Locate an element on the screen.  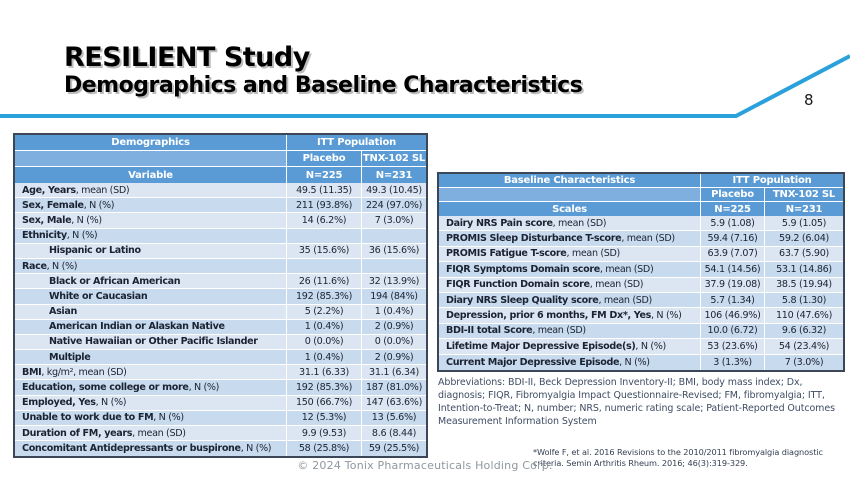
row-label: Unable to work due to FM, N (%) is located at coordinates (151, 417).